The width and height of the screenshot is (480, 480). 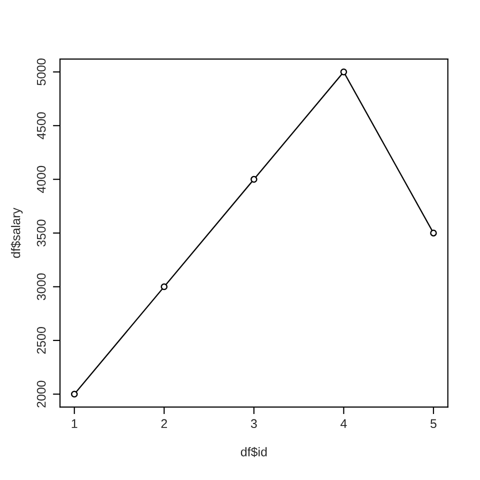 What do you see at coordinates (41, 340) in the screenshot?
I see `y-tick-label: 2500` at bounding box center [41, 340].